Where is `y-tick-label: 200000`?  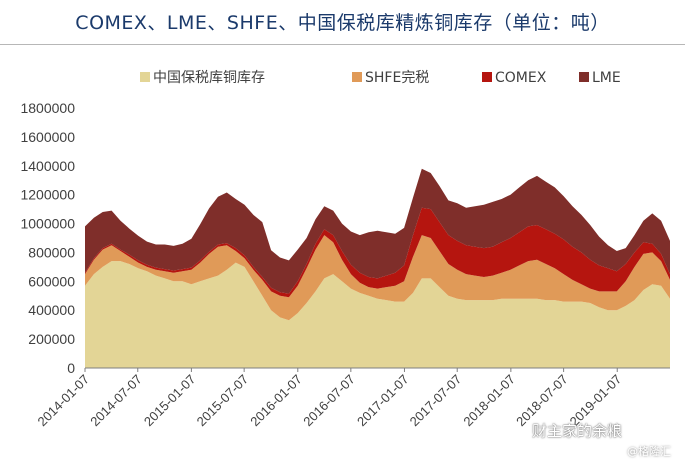 y-tick-label: 200000 is located at coordinates (51, 339).